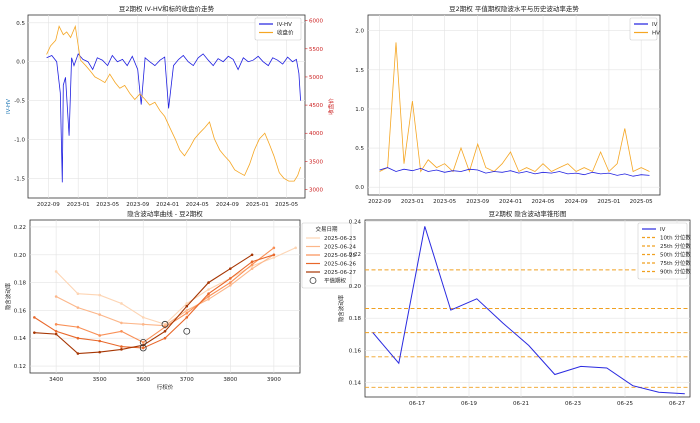 The height and width of the screenshot is (423, 700). Describe the element at coordinates (285, 33) in the screenshot. I see `legend-label: 收盘价` at that location.